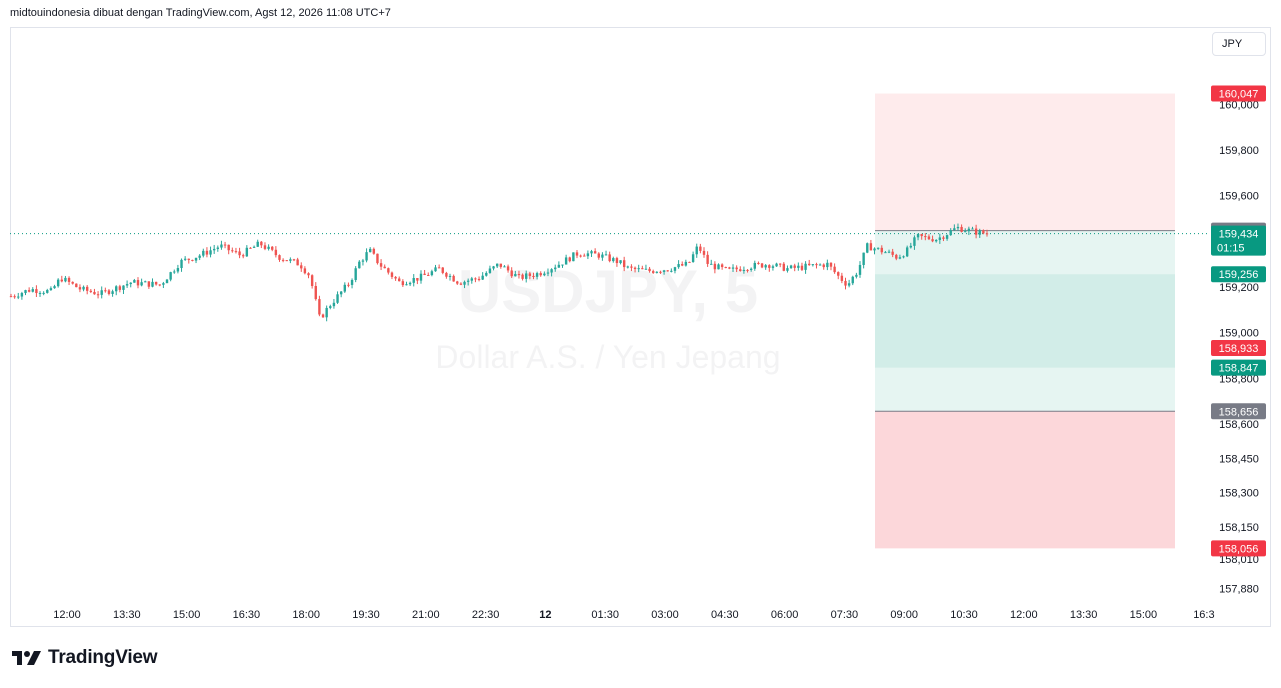  What do you see at coordinates (1025, 252) in the screenshot?
I see `target-zone-a` at bounding box center [1025, 252].